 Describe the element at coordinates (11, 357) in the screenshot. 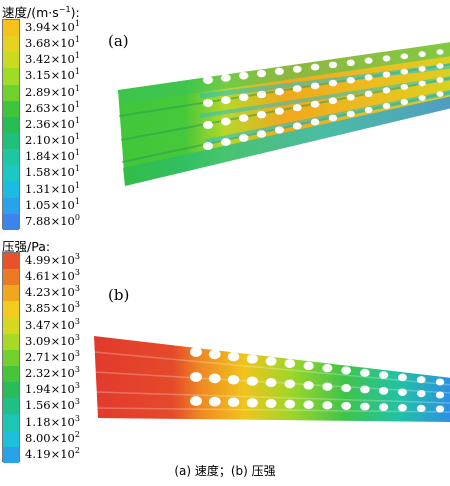

I see `pressure-colorbar` at that location.